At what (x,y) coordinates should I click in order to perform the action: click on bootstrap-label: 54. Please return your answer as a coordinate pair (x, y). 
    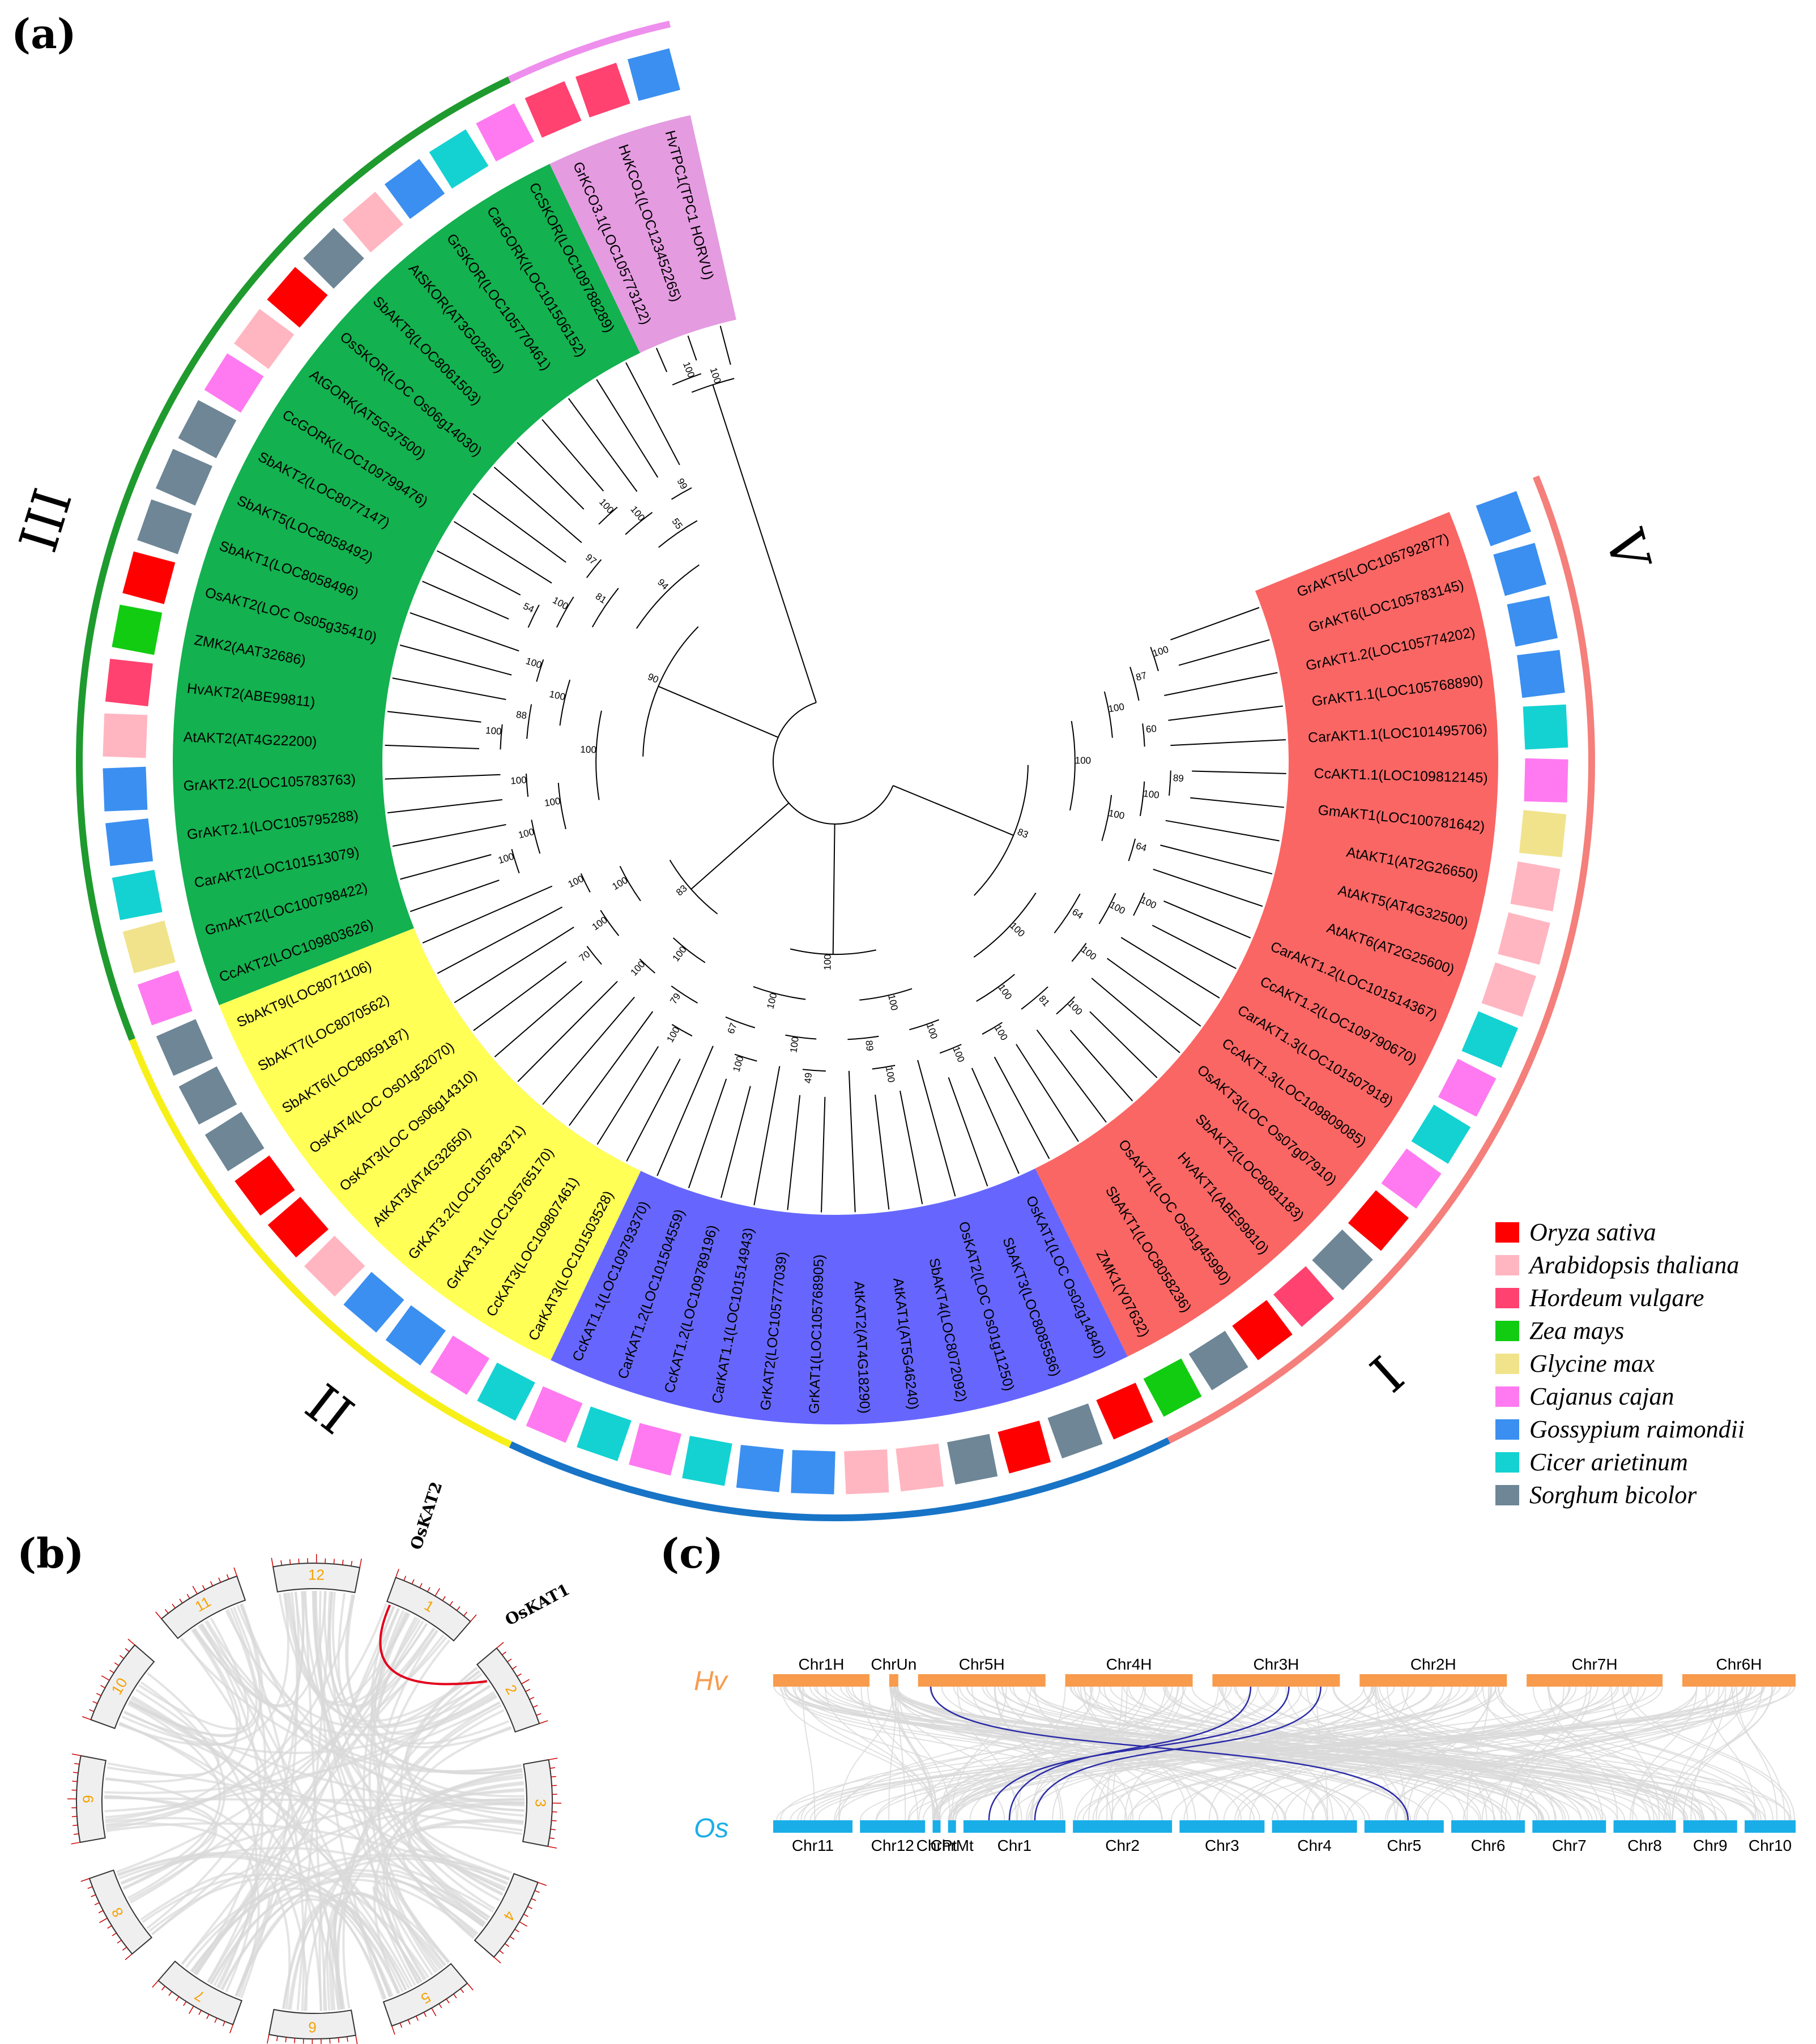
    Looking at the image, I should click on (529, 607).